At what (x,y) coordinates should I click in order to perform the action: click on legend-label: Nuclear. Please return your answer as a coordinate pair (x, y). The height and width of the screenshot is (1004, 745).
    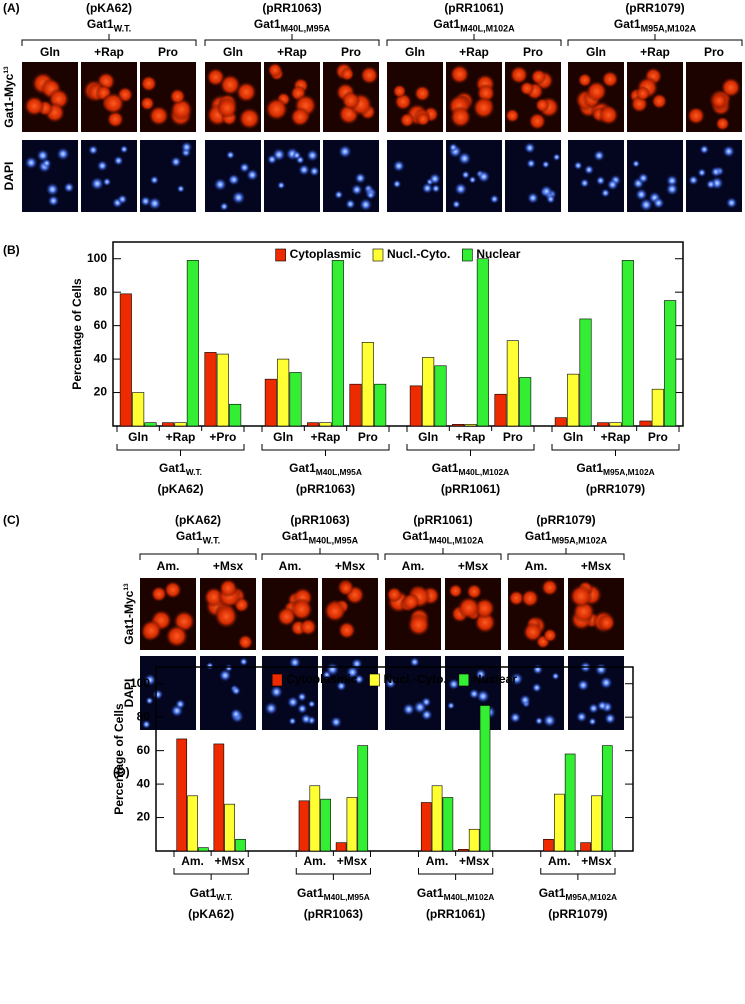
    Looking at the image, I should click on (498, 254).